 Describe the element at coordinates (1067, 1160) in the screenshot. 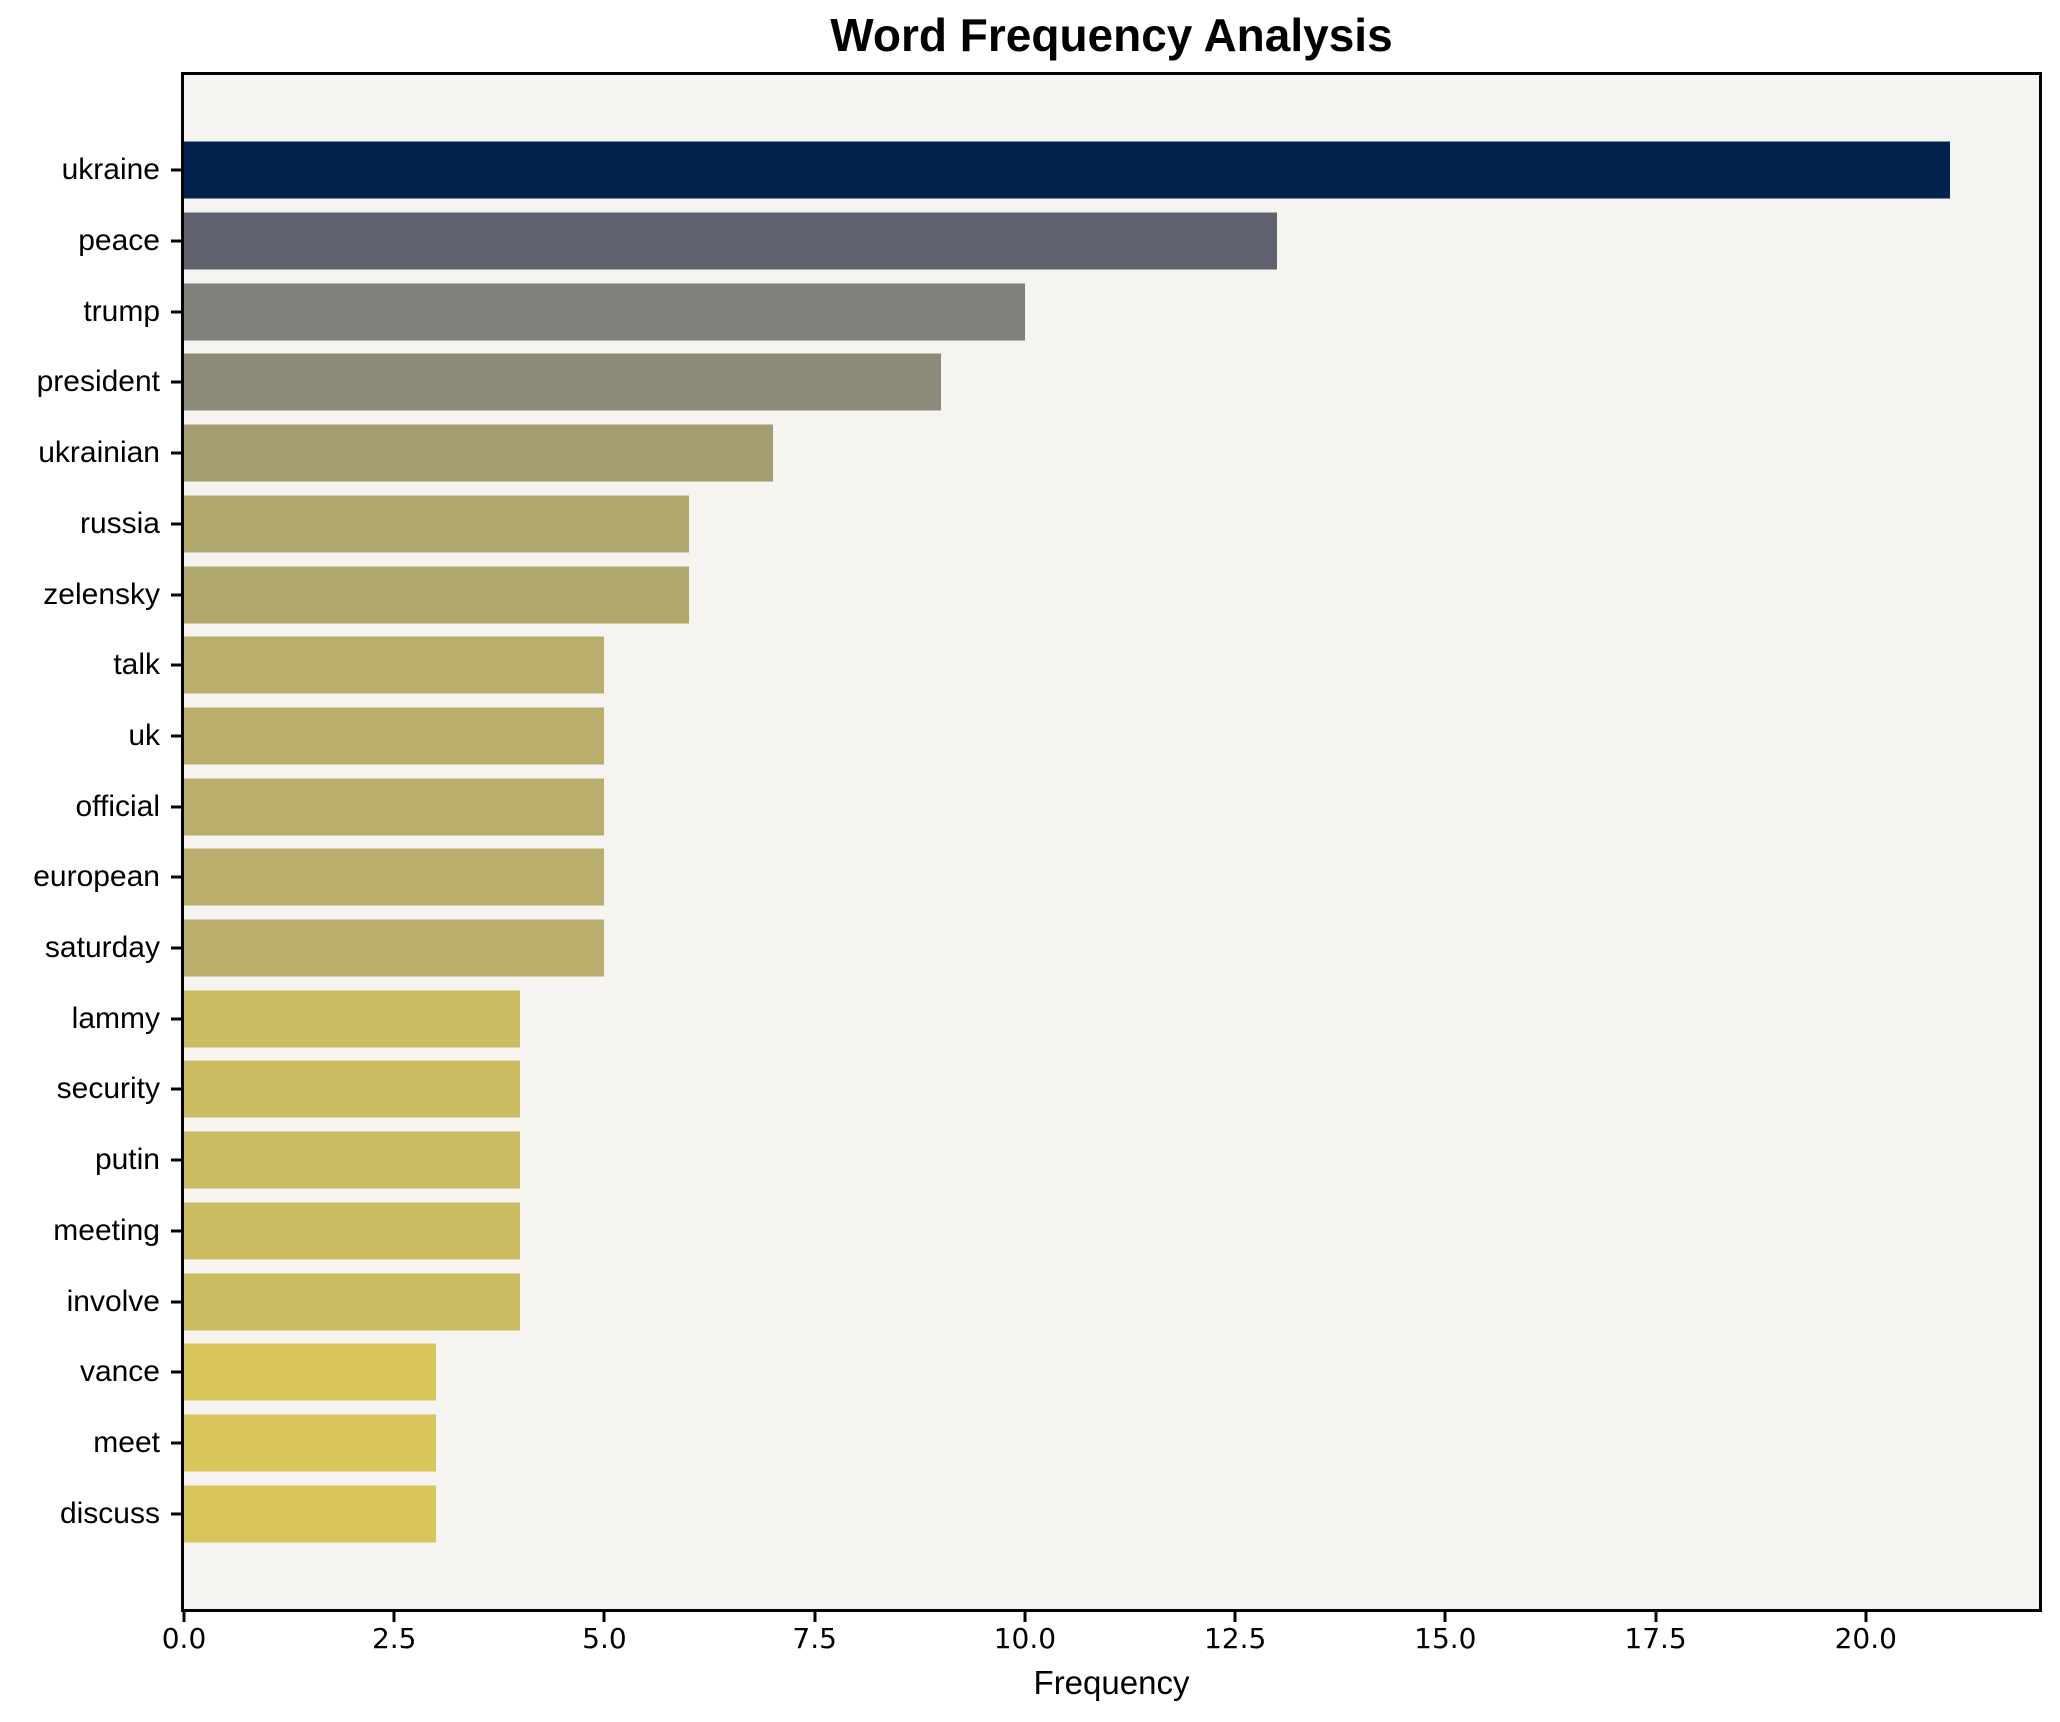

I see `bar-row: putin` at that location.